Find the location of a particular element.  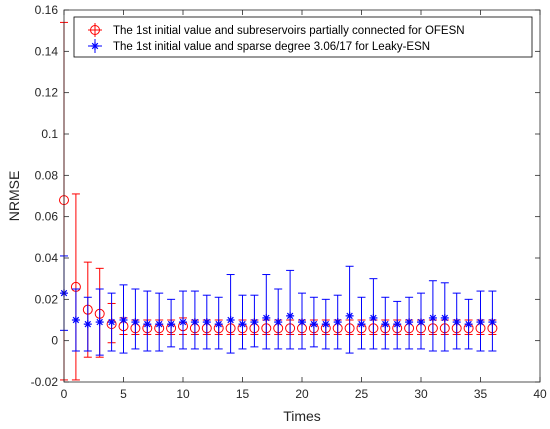

x-tick-label: 25 is located at coordinates (362, 394).